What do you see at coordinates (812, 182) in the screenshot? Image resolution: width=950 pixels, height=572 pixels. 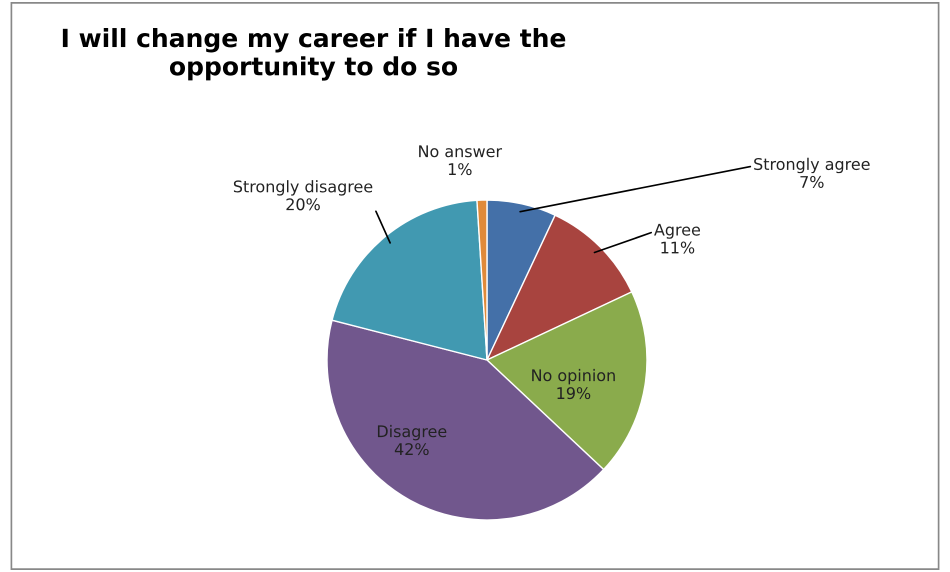 I see `data-label: 7%` at bounding box center [812, 182].